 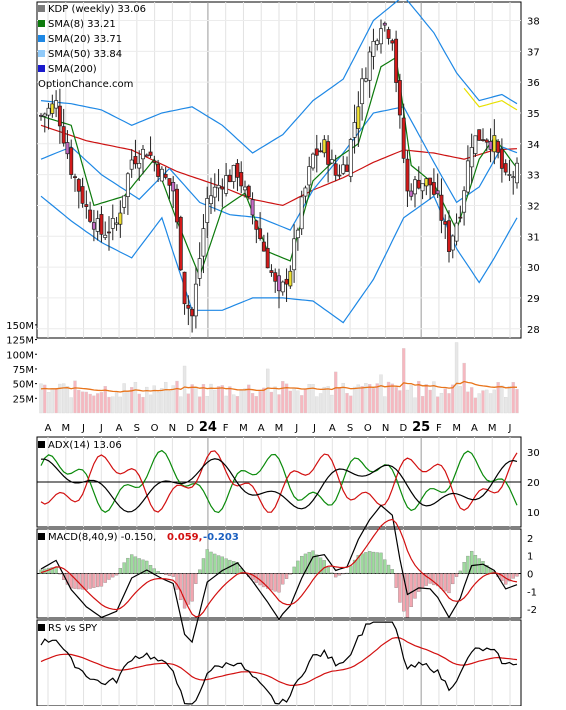 What do you see at coordinates (85, 445) in the screenshot?
I see `adx-title: ADX(14) 13.06` at bounding box center [85, 445].